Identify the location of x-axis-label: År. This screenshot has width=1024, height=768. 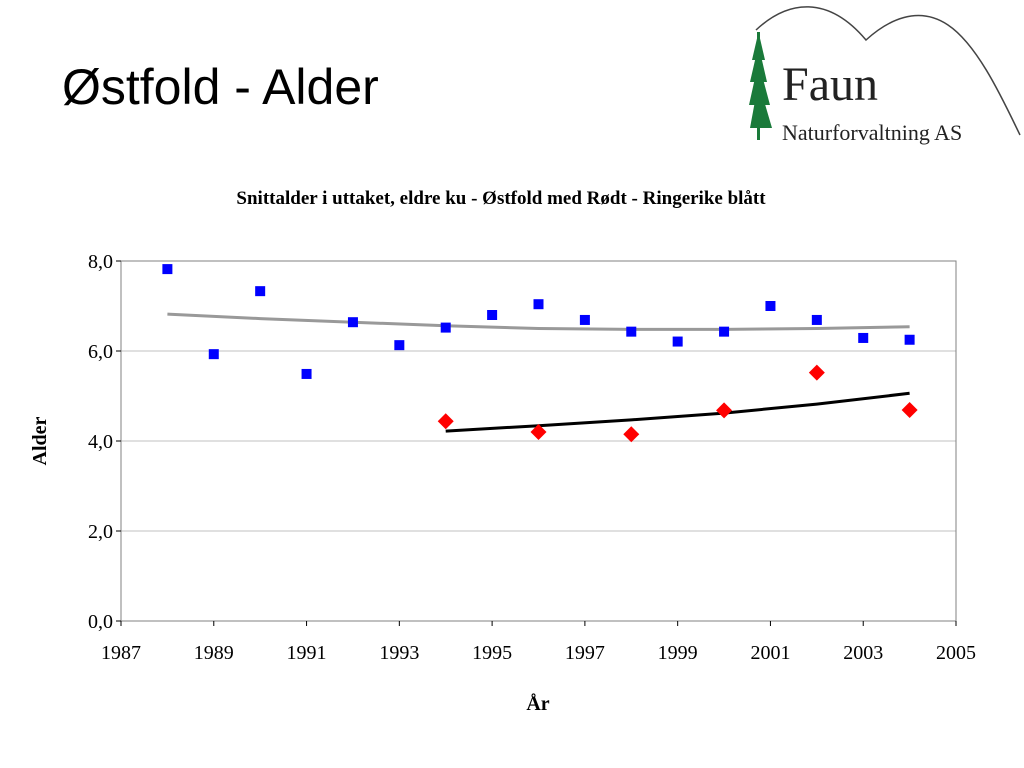
(537, 703).